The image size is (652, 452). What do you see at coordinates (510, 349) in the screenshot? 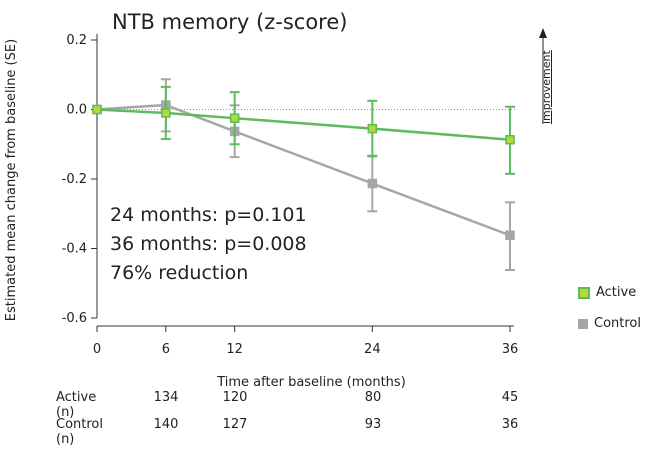
I see `x-tick-label: 36` at bounding box center [510, 349].